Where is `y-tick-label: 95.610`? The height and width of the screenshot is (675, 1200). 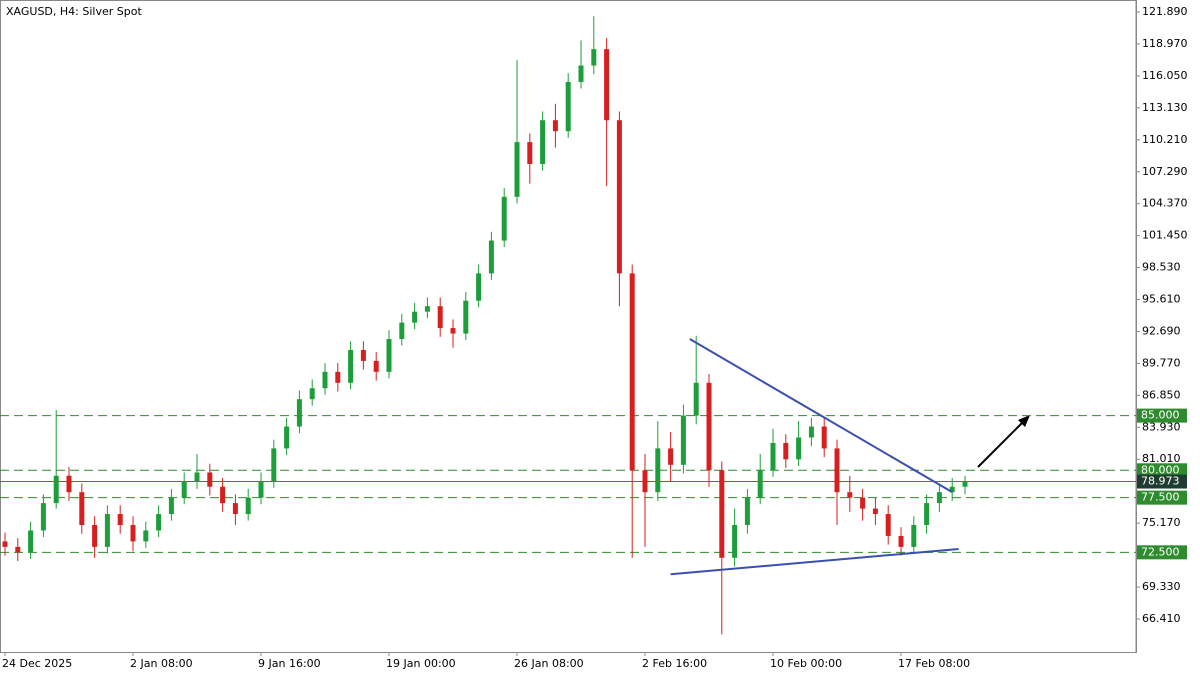 y-tick-label: 95.610 is located at coordinates (1161, 299).